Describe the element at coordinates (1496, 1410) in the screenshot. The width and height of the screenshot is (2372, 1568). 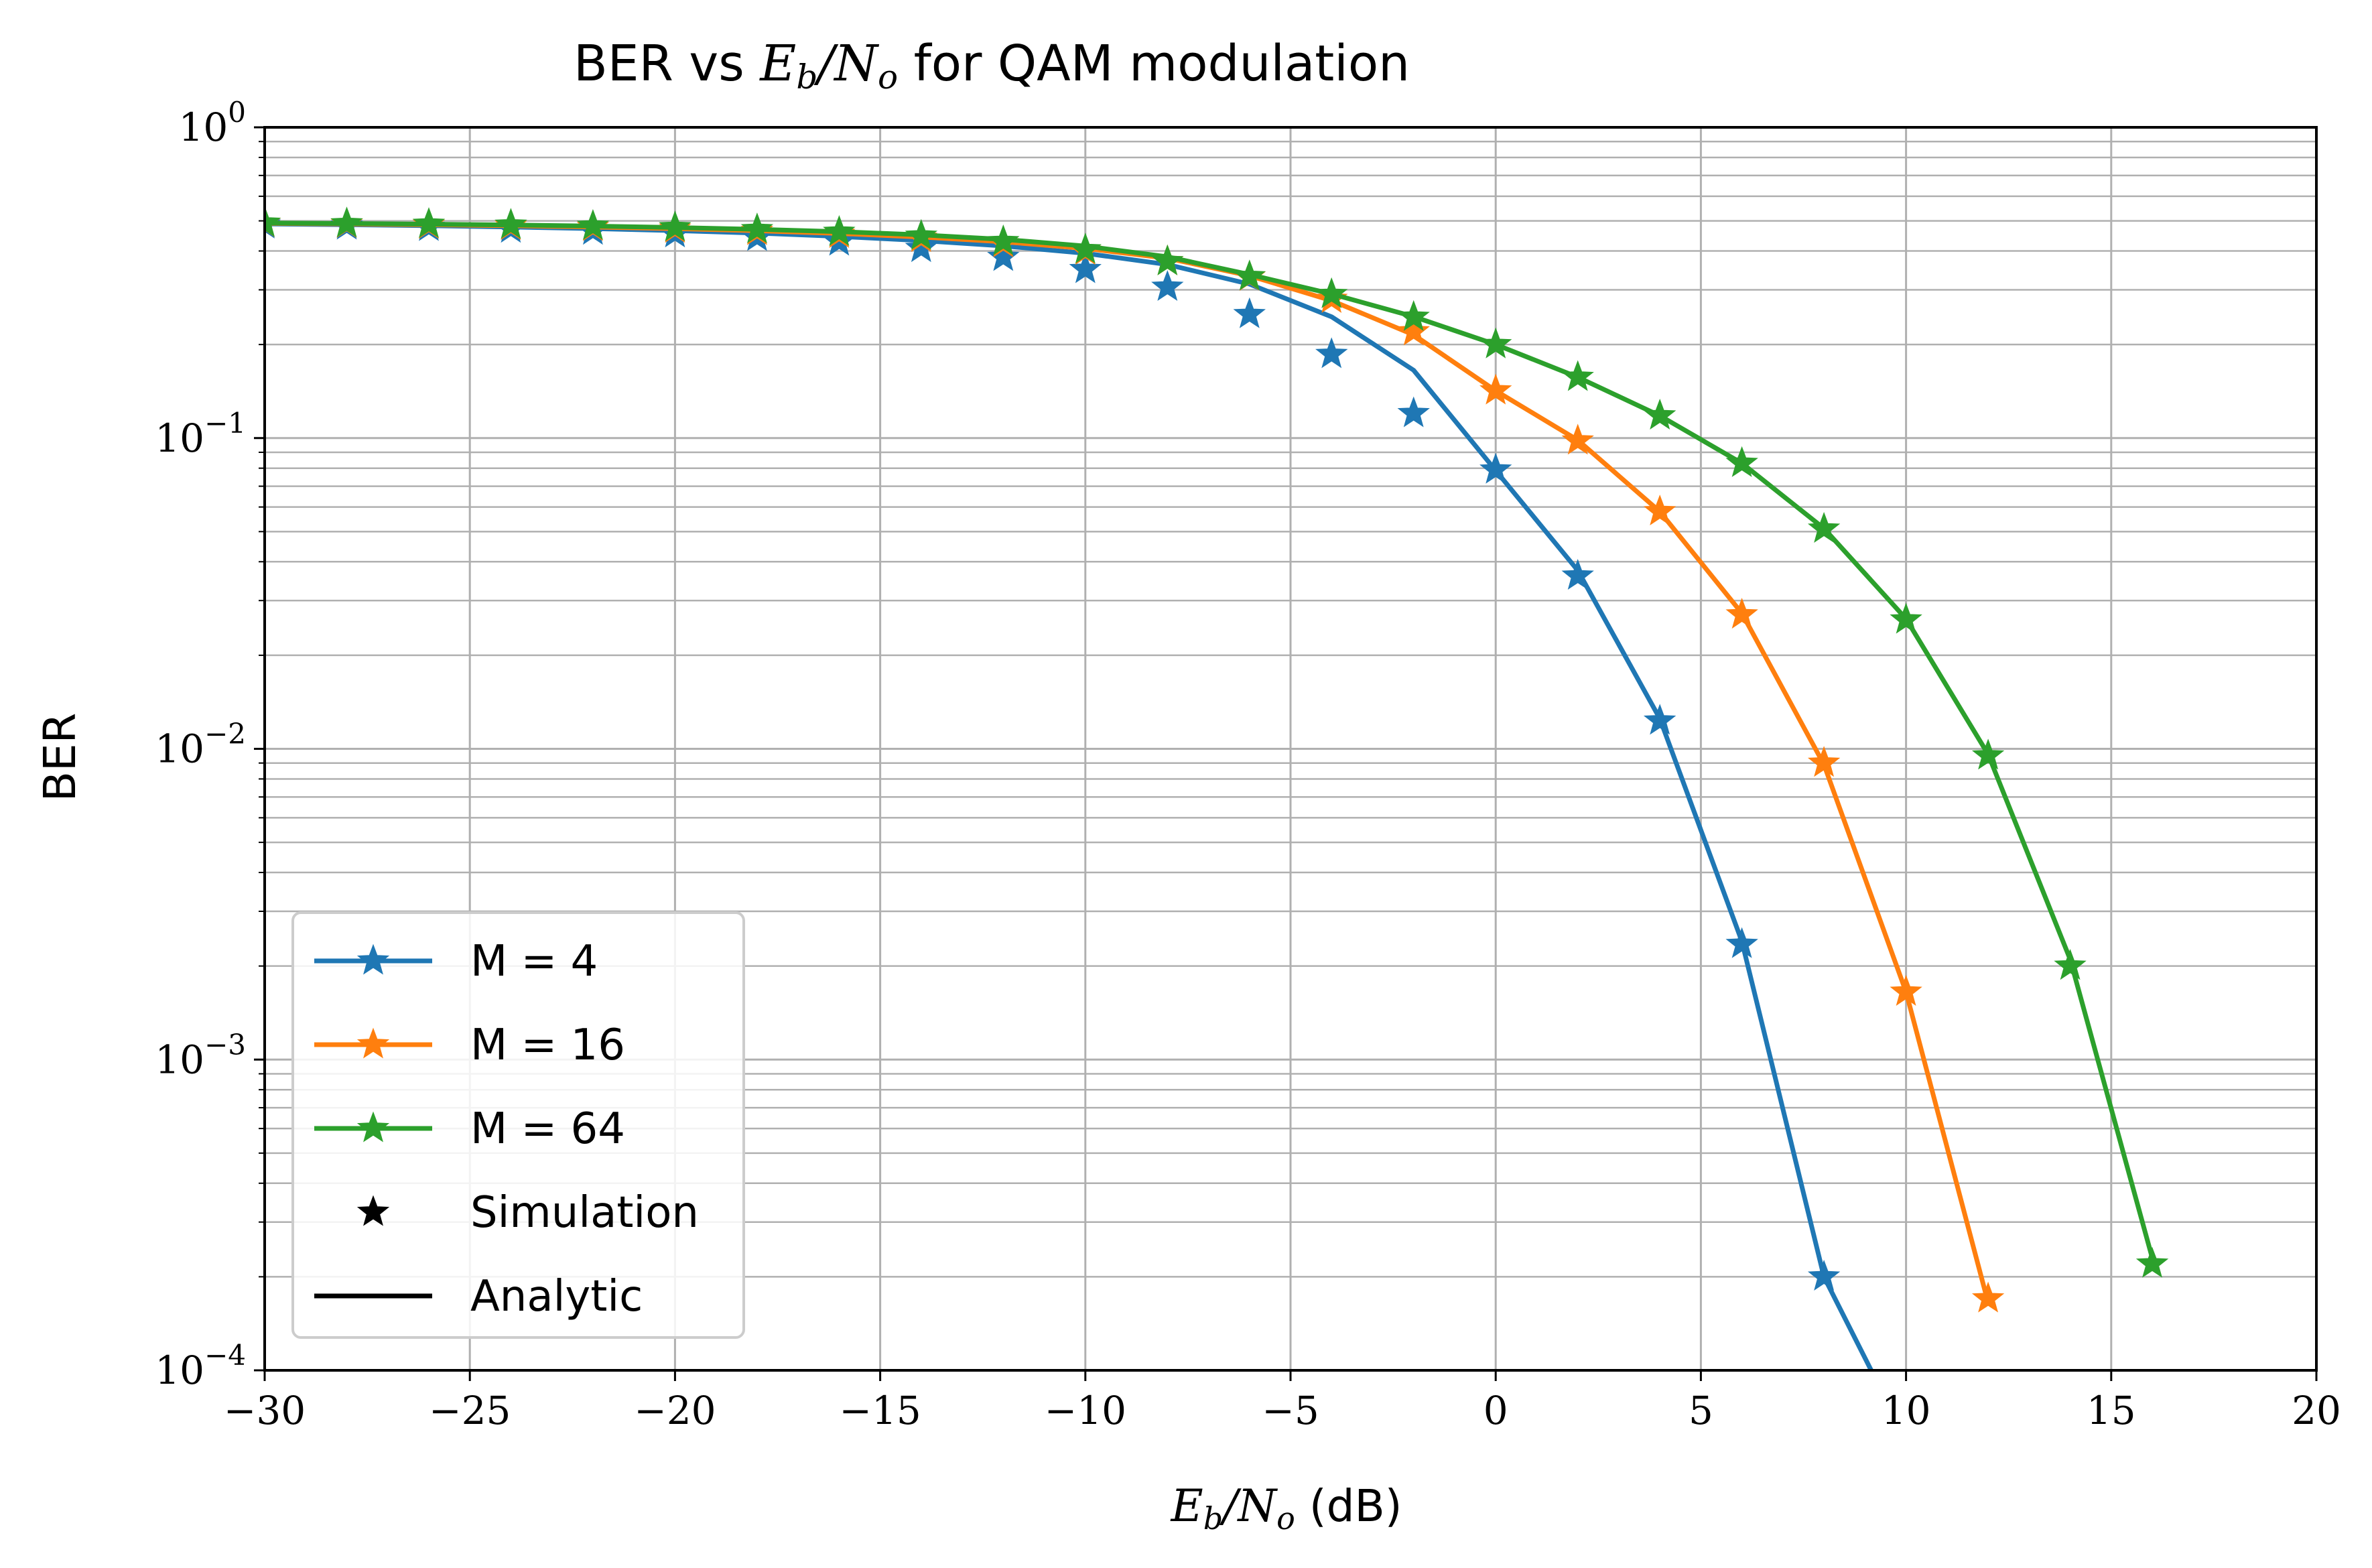
I see `x-tick-label: 0` at that location.